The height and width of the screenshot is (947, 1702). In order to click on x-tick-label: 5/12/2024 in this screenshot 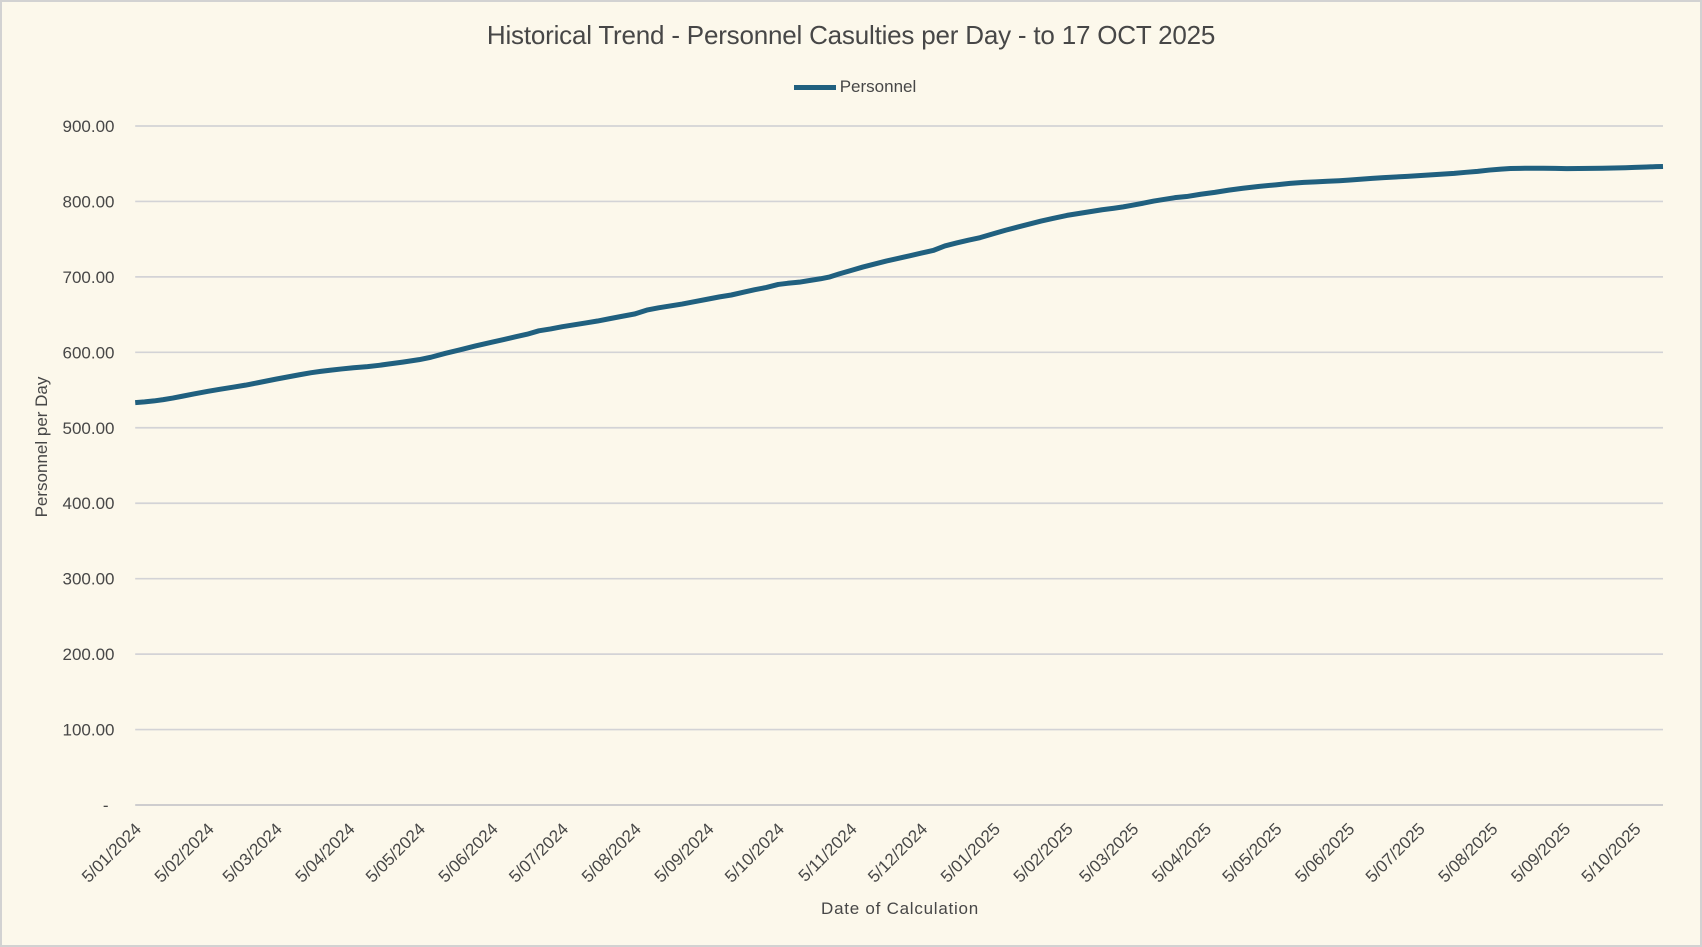, I will do `click(897, 852)`.